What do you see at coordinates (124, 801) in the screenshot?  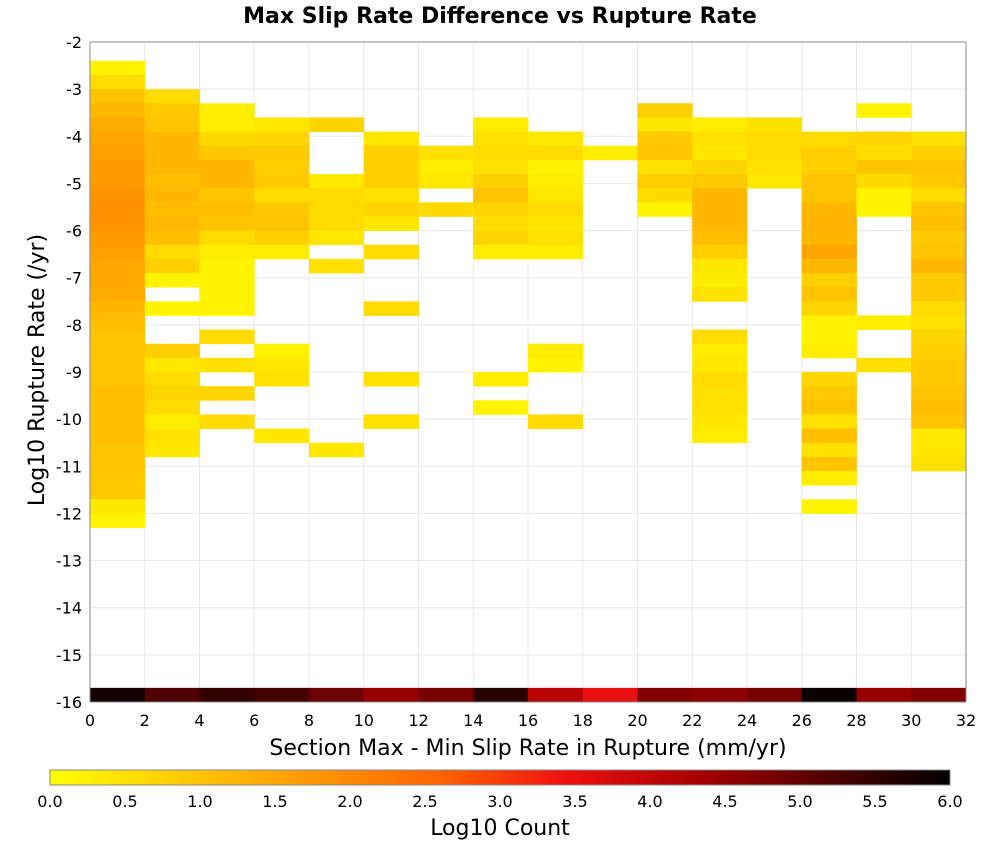 I see `colorbar-tick-label: 0.5` at bounding box center [124, 801].